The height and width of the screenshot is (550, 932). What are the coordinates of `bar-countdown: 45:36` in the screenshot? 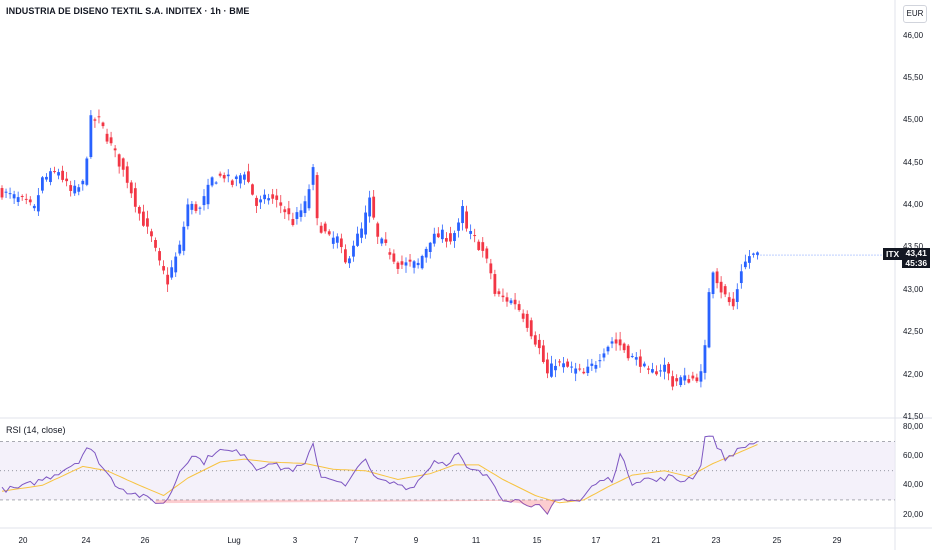 It's located at (916, 263).